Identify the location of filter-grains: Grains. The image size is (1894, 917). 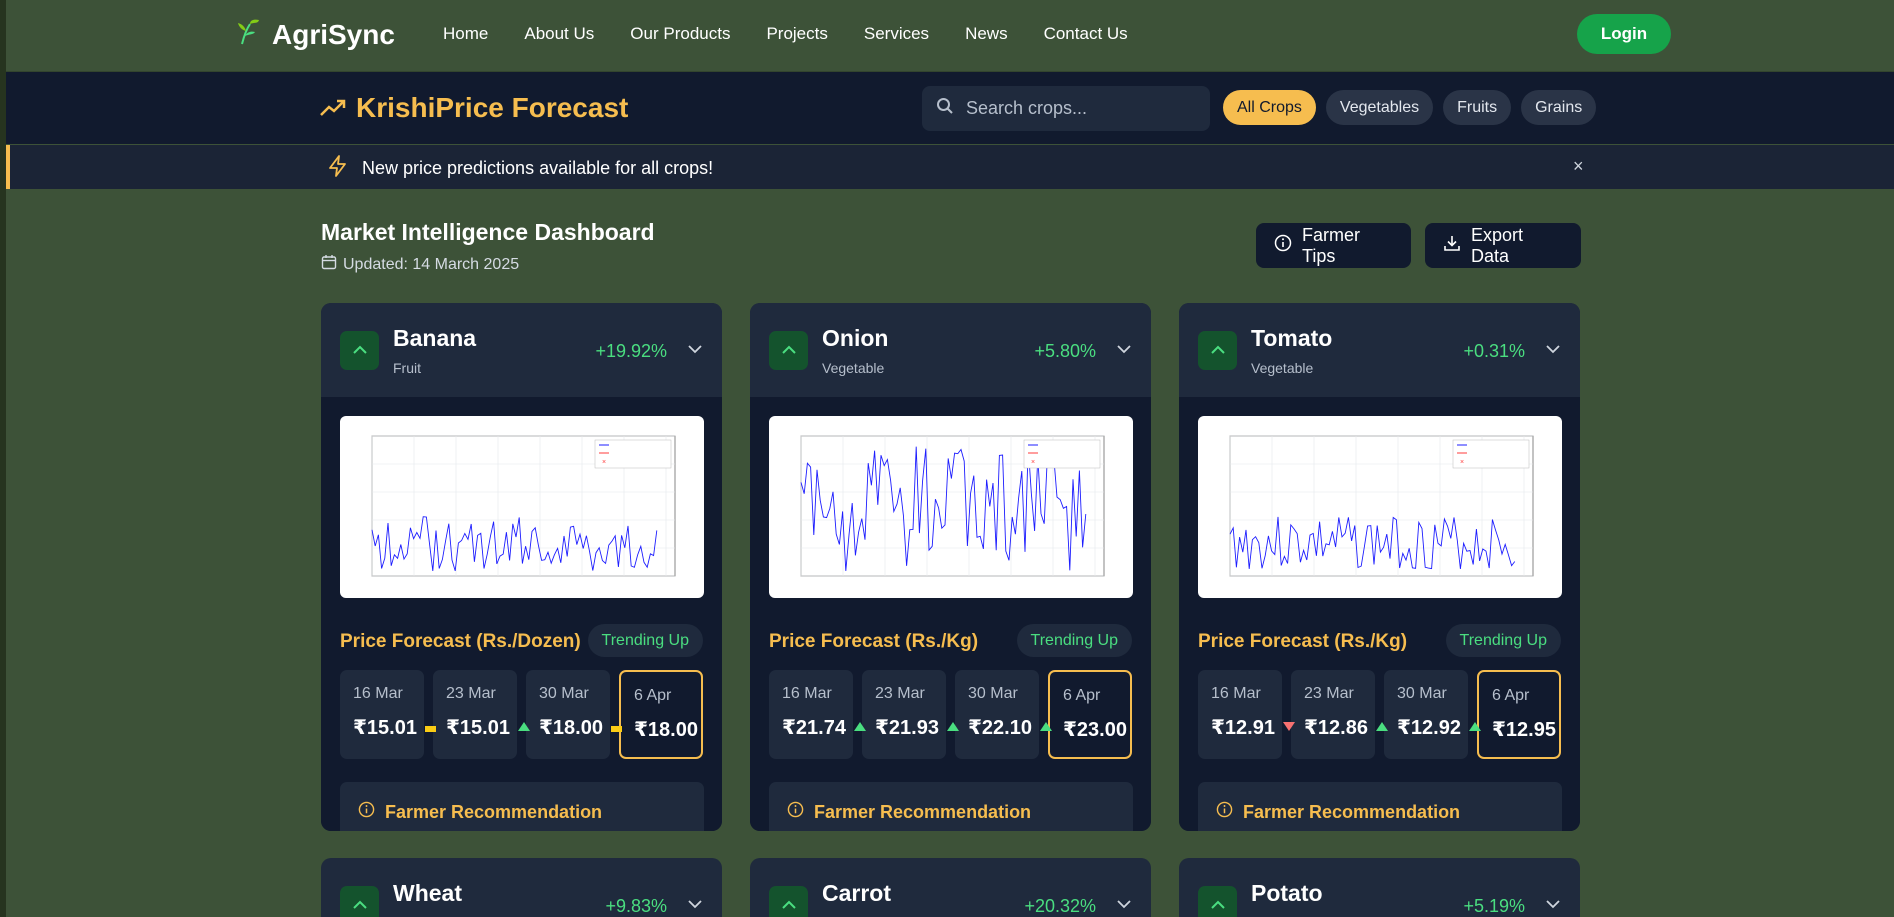
(1559, 107).